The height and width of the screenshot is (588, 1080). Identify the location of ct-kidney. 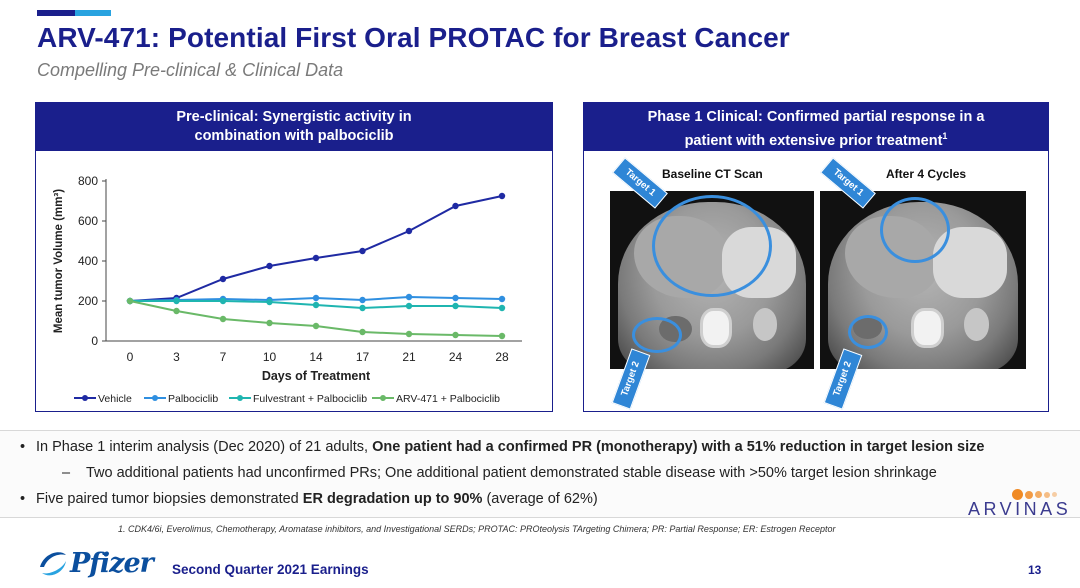
(976, 324).